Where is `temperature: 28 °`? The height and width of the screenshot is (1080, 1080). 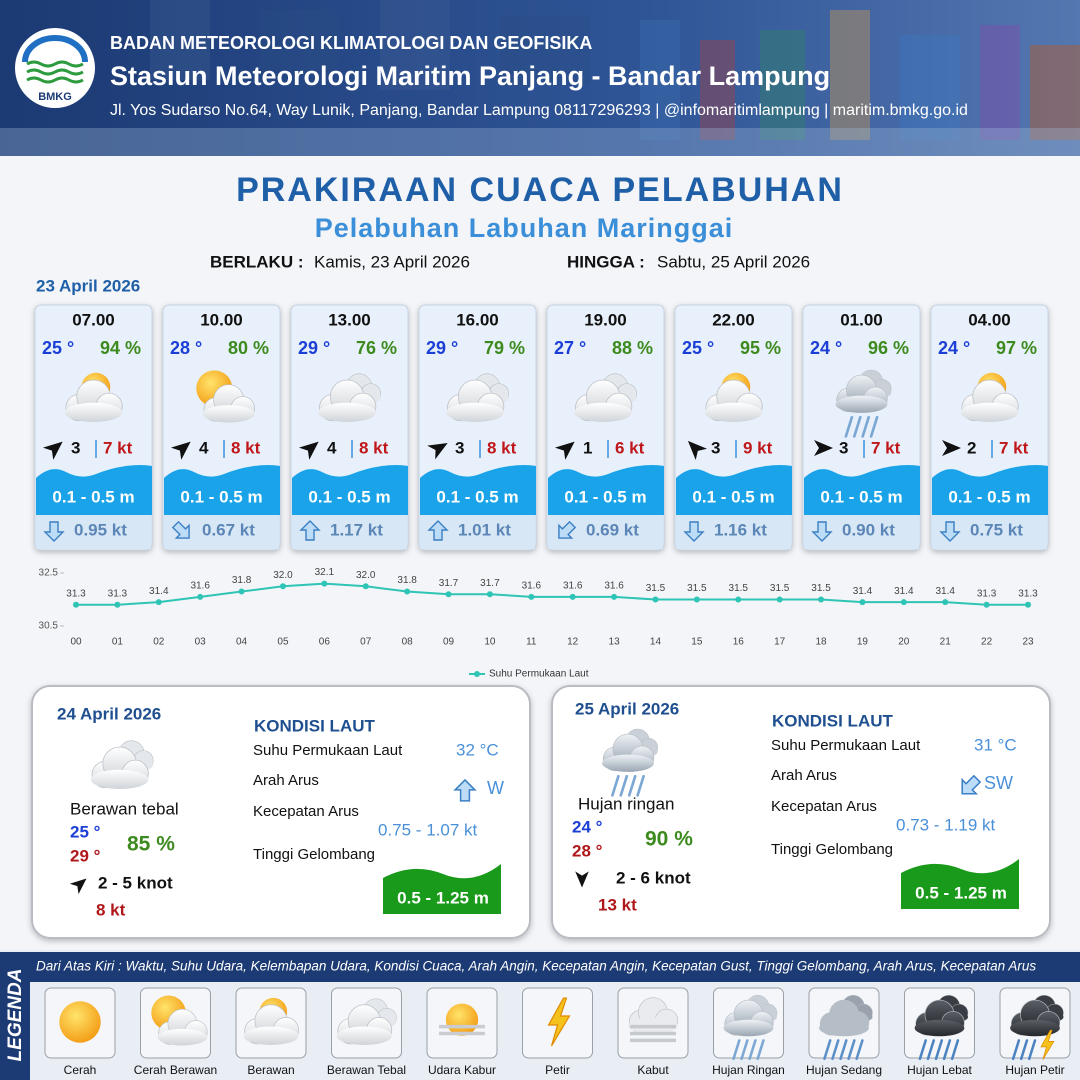 temperature: 28 ° is located at coordinates (186, 348).